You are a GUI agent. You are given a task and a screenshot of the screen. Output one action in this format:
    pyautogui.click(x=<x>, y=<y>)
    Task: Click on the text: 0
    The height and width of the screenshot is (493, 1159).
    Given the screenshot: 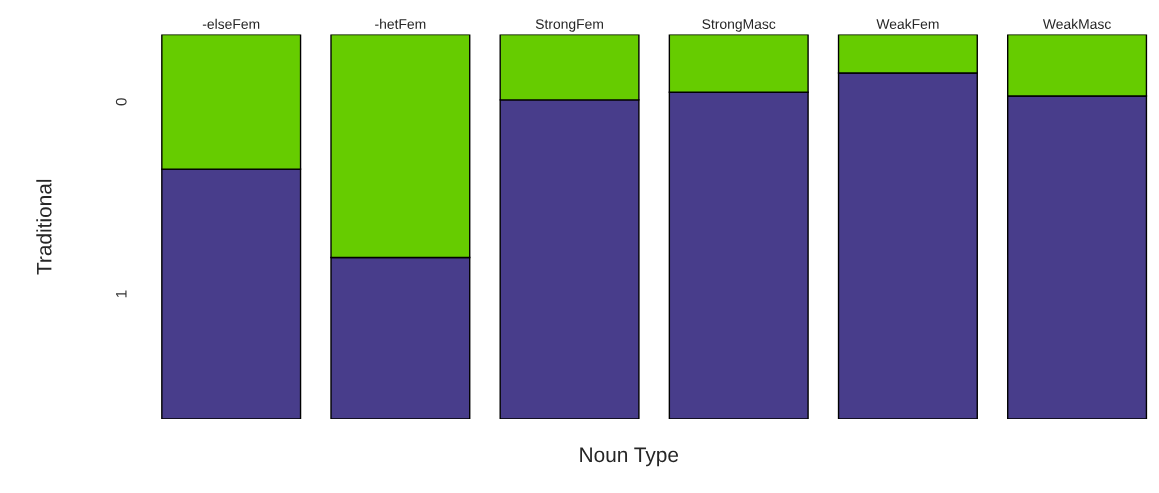 What is the action you would take?
    pyautogui.click(x=121, y=102)
    